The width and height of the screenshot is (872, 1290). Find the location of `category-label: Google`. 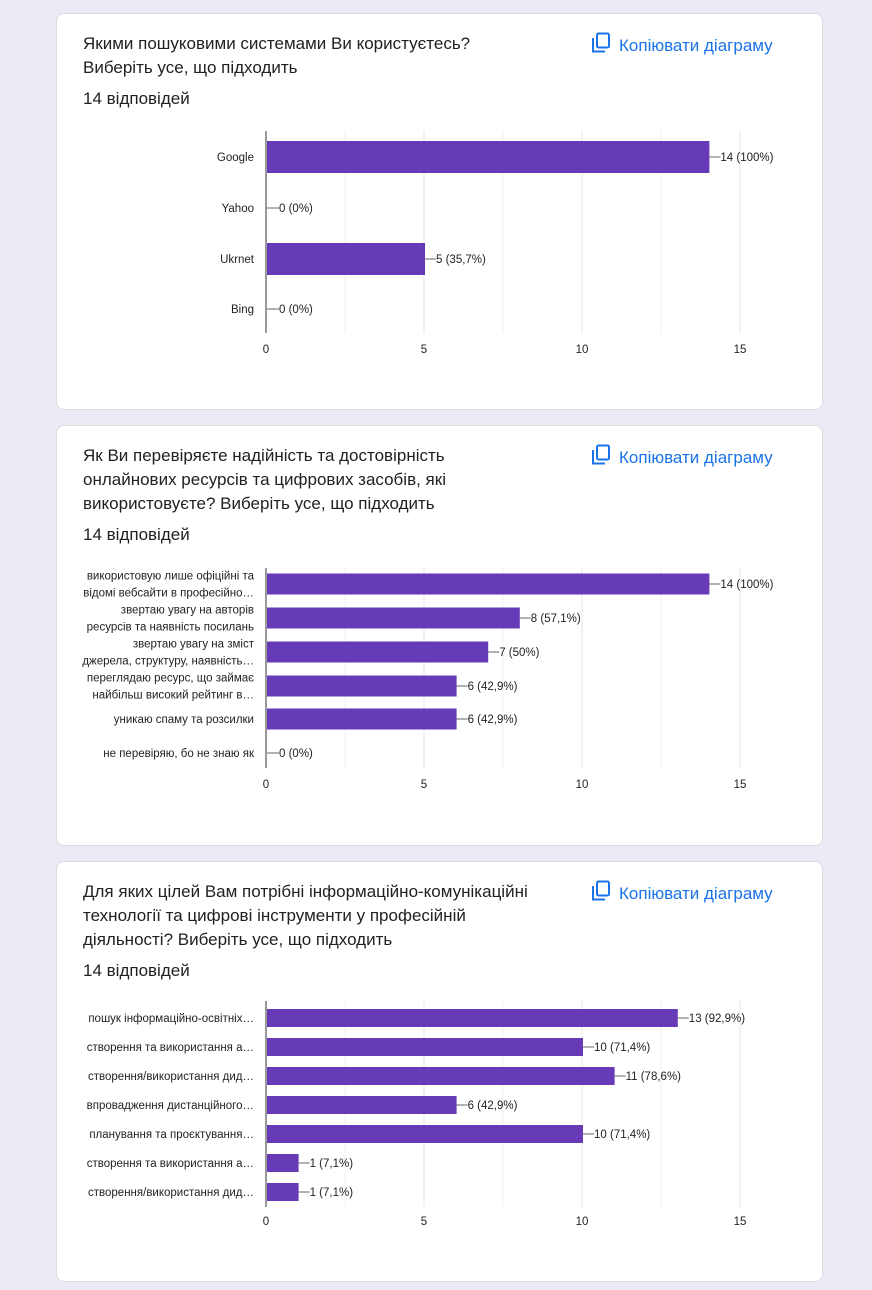

category-label: Google is located at coordinates (235, 158).